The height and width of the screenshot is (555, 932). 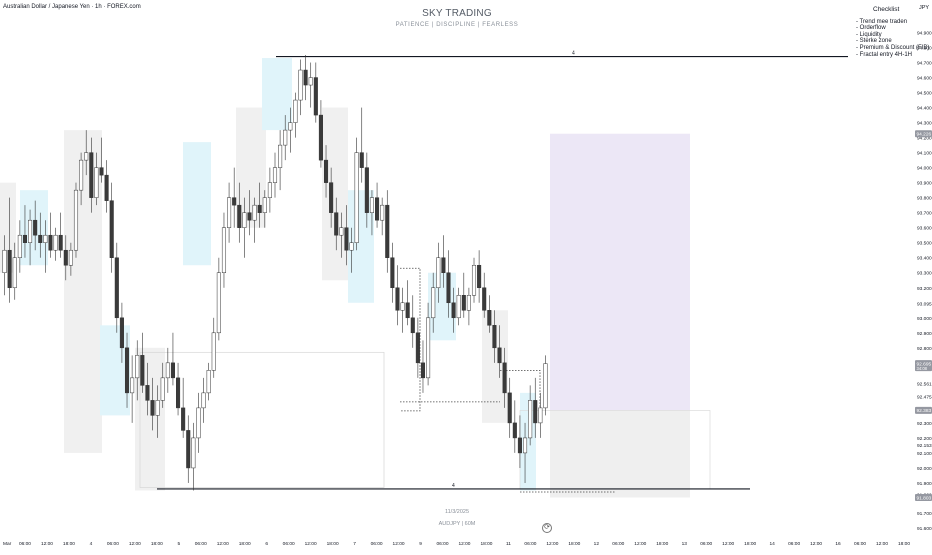 I want to click on checklist-item: - Orderflow, so click(x=892, y=28).